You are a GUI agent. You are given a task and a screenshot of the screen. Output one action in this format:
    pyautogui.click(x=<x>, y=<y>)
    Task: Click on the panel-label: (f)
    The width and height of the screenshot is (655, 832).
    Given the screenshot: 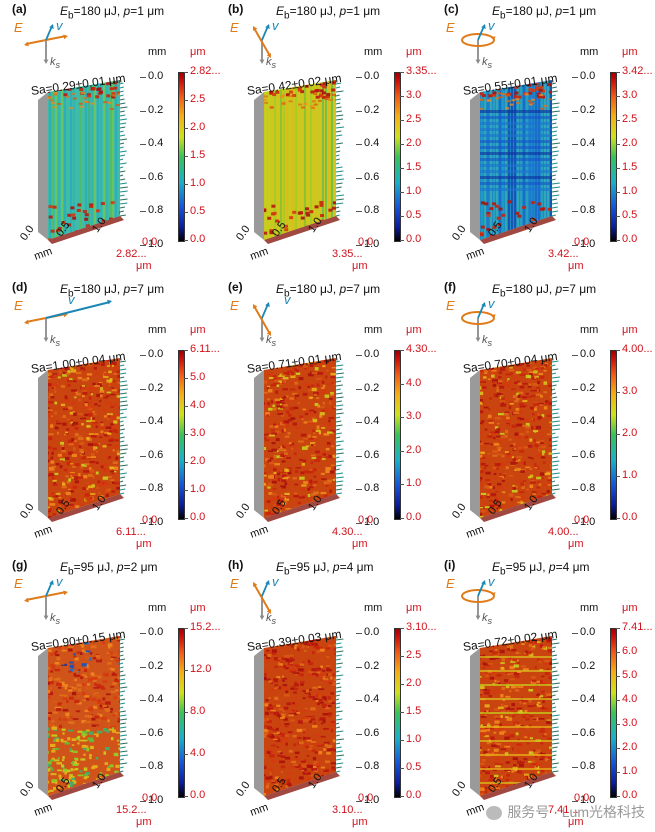 What is the action you would take?
    pyautogui.click(x=450, y=287)
    